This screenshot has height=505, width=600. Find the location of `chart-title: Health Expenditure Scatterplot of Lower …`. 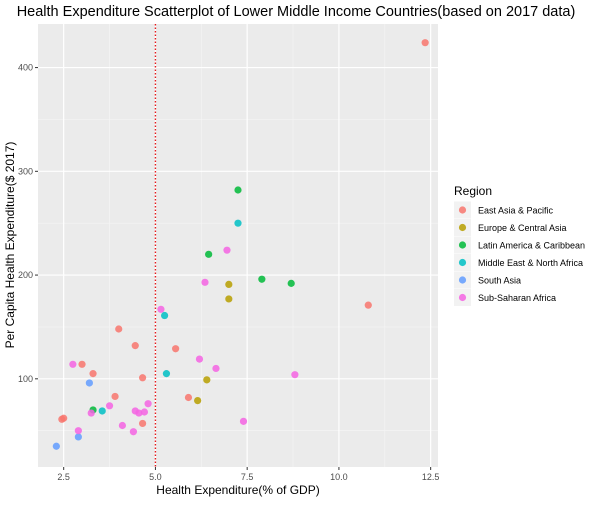

chart-title: Health Expenditure Scatterplot of Lower … is located at coordinates (296, 12).